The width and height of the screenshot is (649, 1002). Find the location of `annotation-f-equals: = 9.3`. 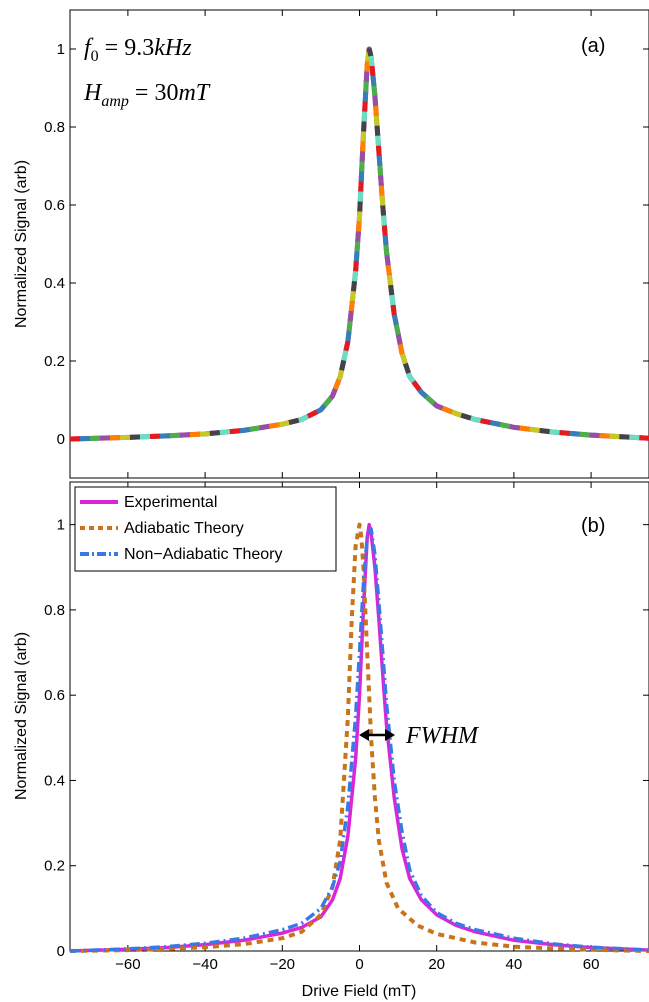

annotation-f-equals: = 9.3 is located at coordinates (127, 48).